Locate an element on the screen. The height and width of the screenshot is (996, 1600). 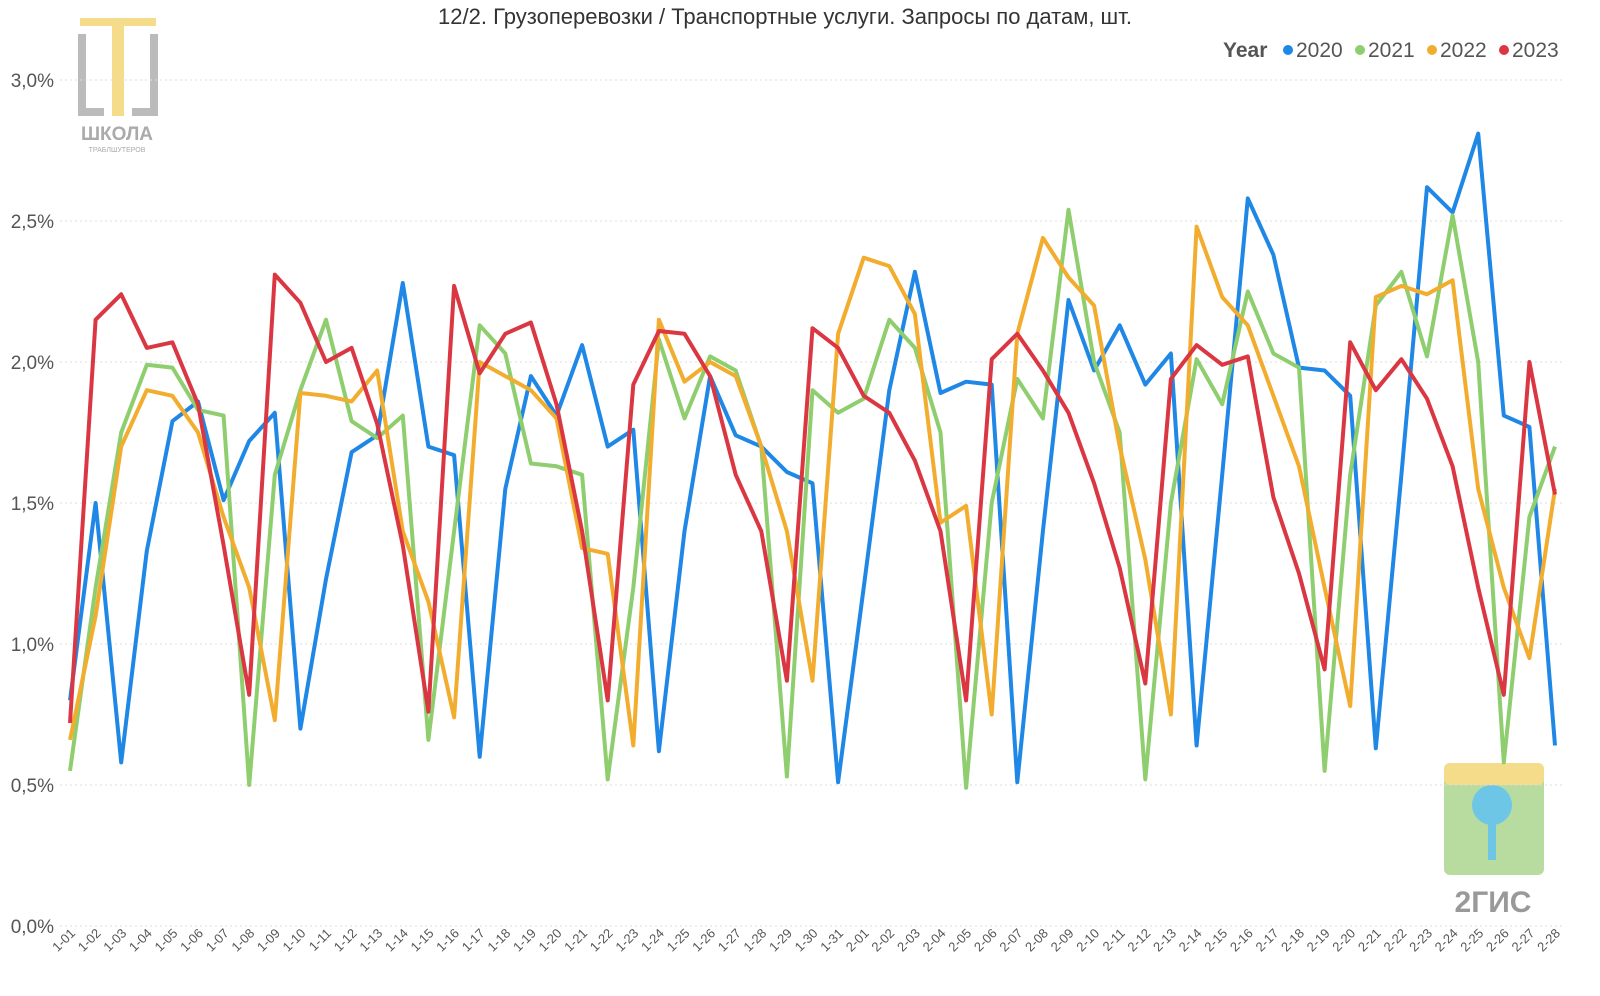
x-tick-label: 2-26 is located at coordinates (1497, 940).